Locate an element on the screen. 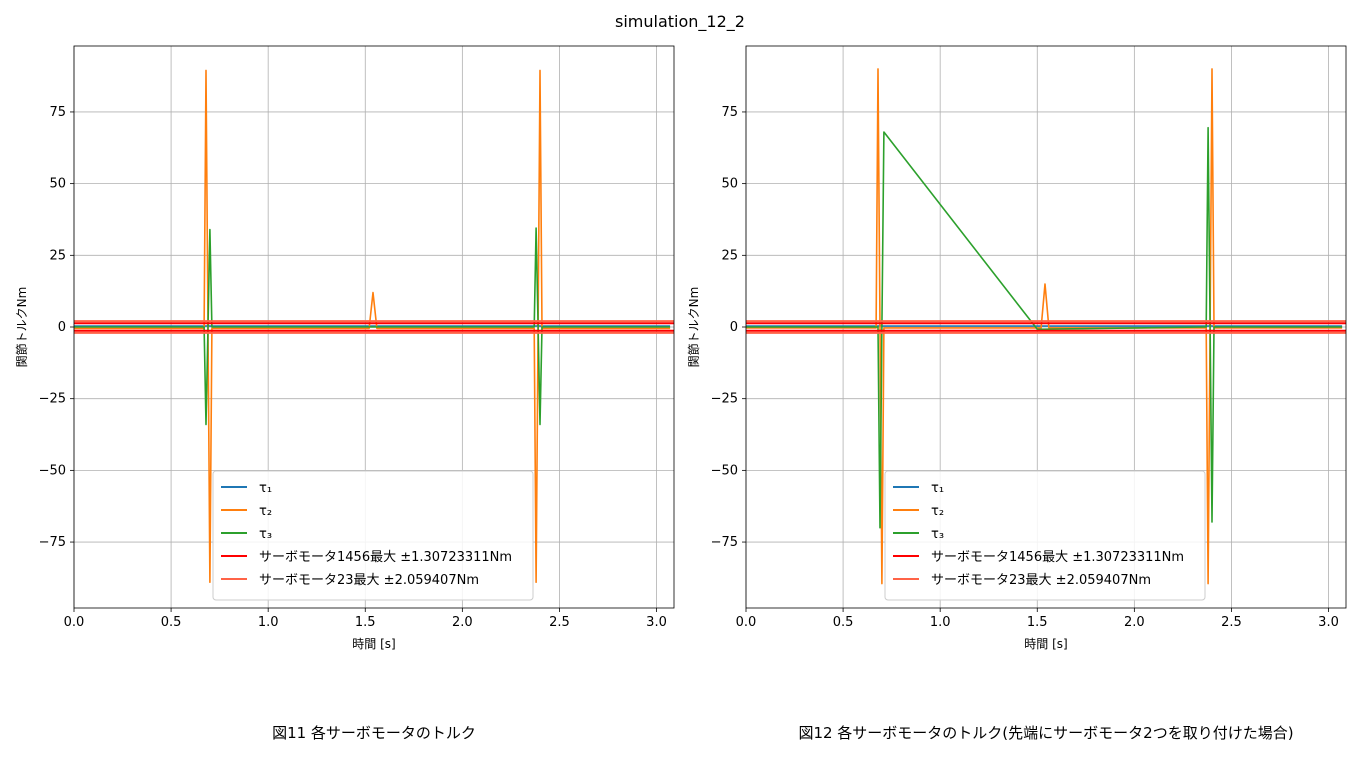  series-line-tau3 is located at coordinates (372, 326).